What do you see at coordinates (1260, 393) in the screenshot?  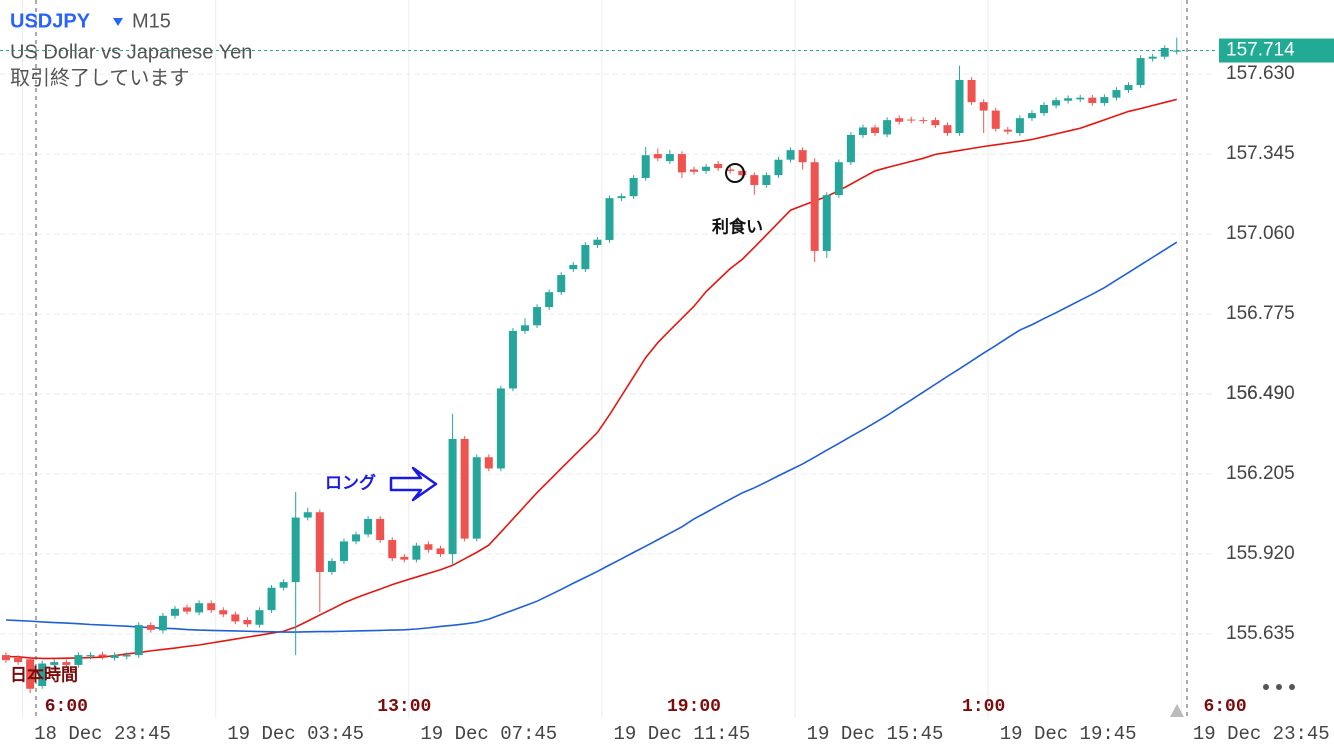 I see `y-tick-label: 156.490` at bounding box center [1260, 393].